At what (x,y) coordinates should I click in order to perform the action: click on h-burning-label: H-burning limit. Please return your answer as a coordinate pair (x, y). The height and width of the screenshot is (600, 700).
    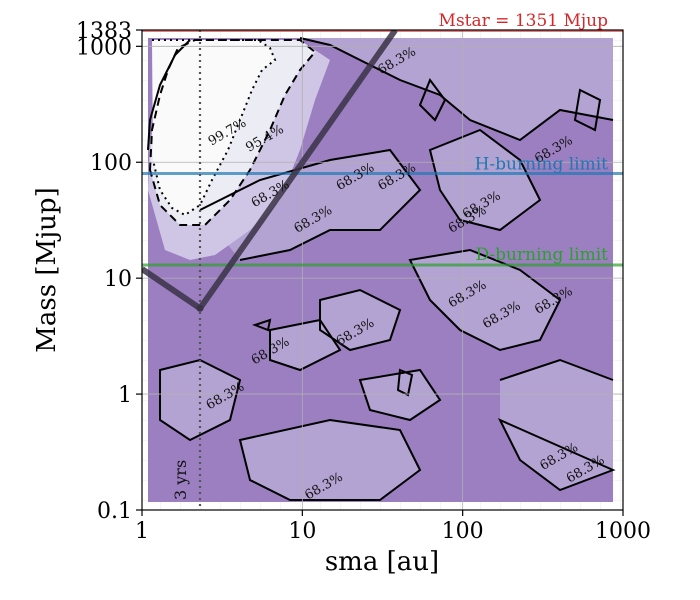
    Looking at the image, I should click on (542, 164).